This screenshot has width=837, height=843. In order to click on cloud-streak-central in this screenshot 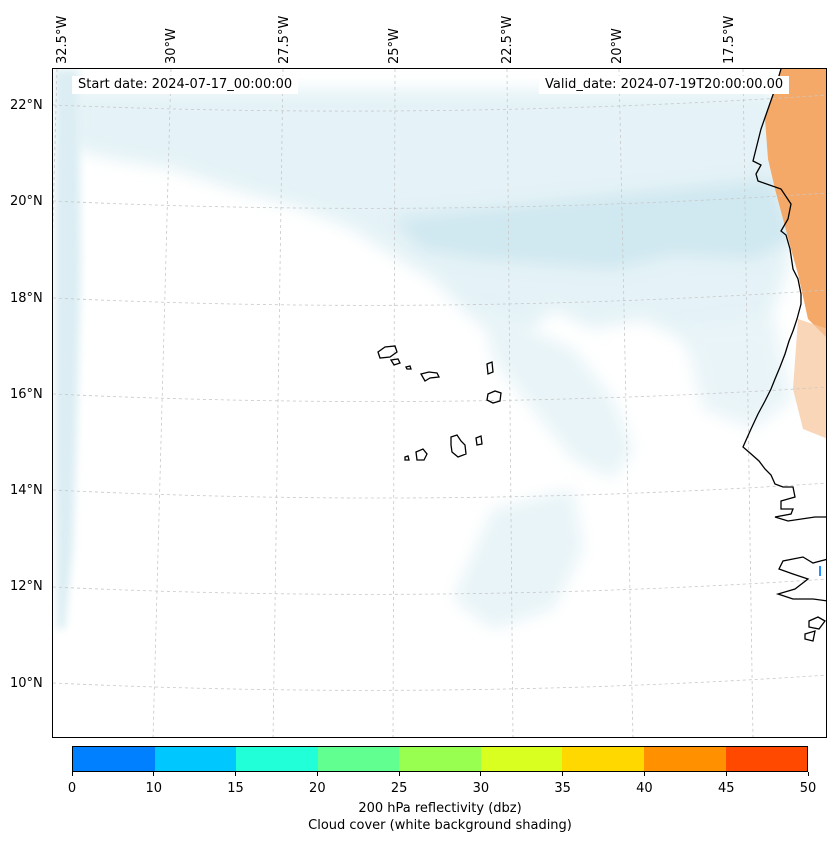, I will do `click(558, 394)`.